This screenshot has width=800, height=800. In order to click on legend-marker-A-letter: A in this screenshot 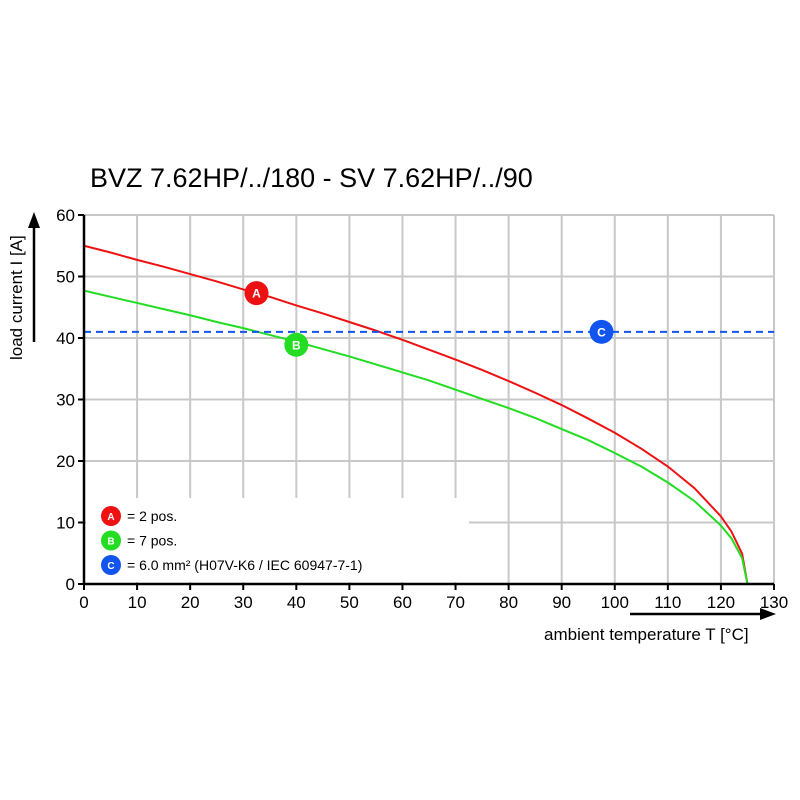, I will do `click(110, 517)`.